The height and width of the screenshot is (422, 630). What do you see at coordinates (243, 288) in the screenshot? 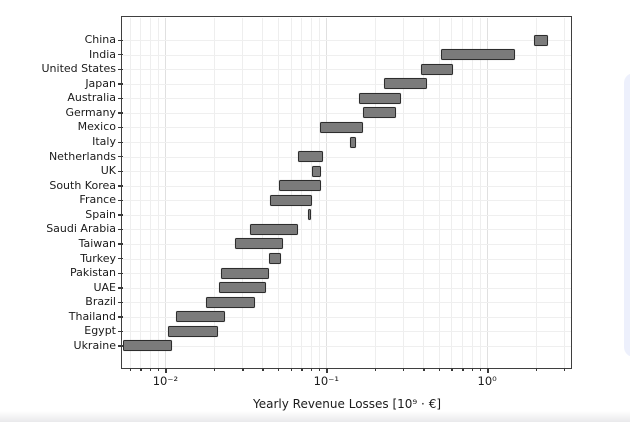
I see `range-bar-uae` at bounding box center [243, 288].